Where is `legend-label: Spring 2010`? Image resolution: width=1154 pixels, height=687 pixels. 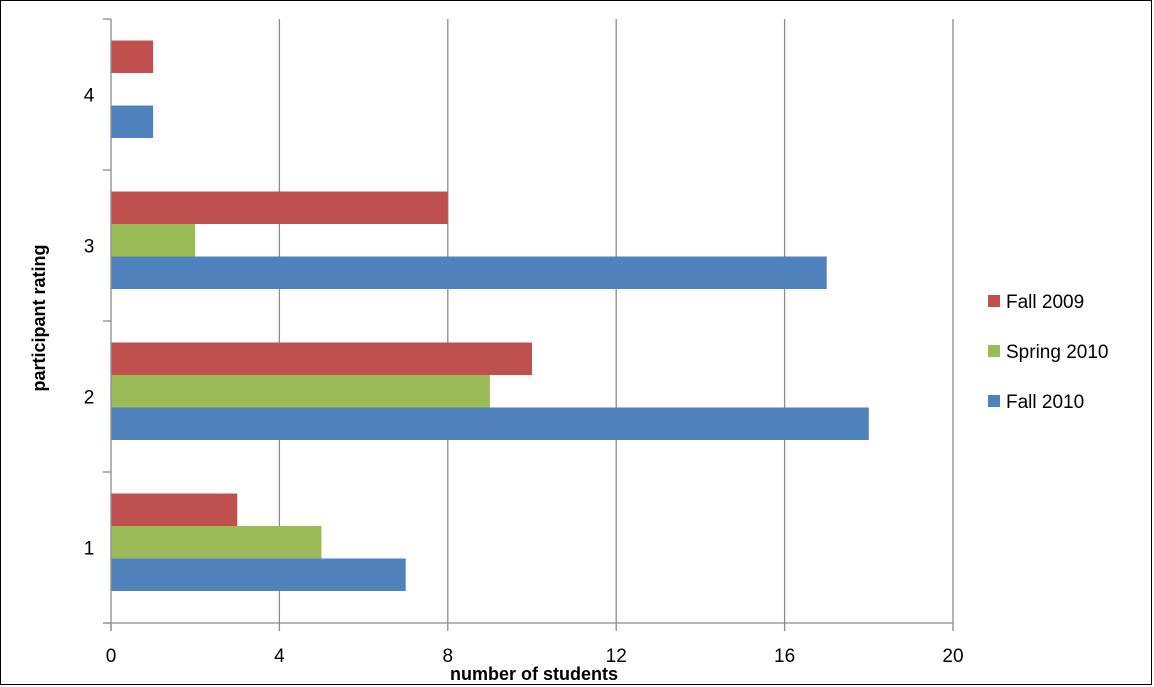 legend-label: Spring 2010 is located at coordinates (1057, 352).